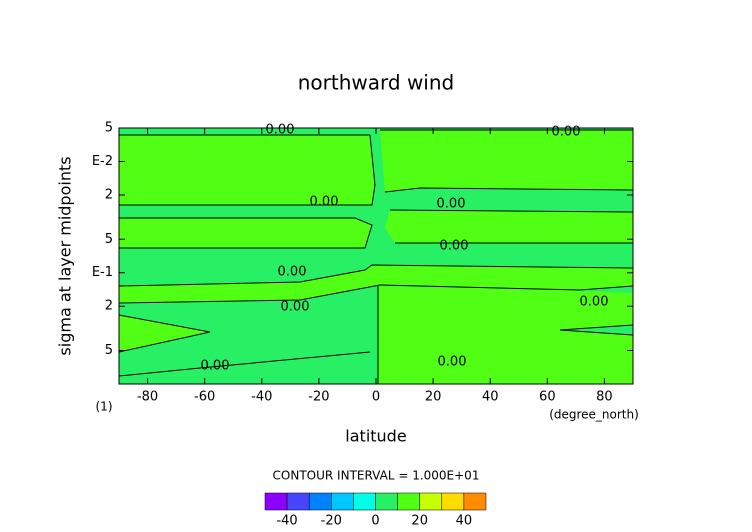 This screenshot has height=532, width=752. I want to click on x-tick-label: -40, so click(261, 397).